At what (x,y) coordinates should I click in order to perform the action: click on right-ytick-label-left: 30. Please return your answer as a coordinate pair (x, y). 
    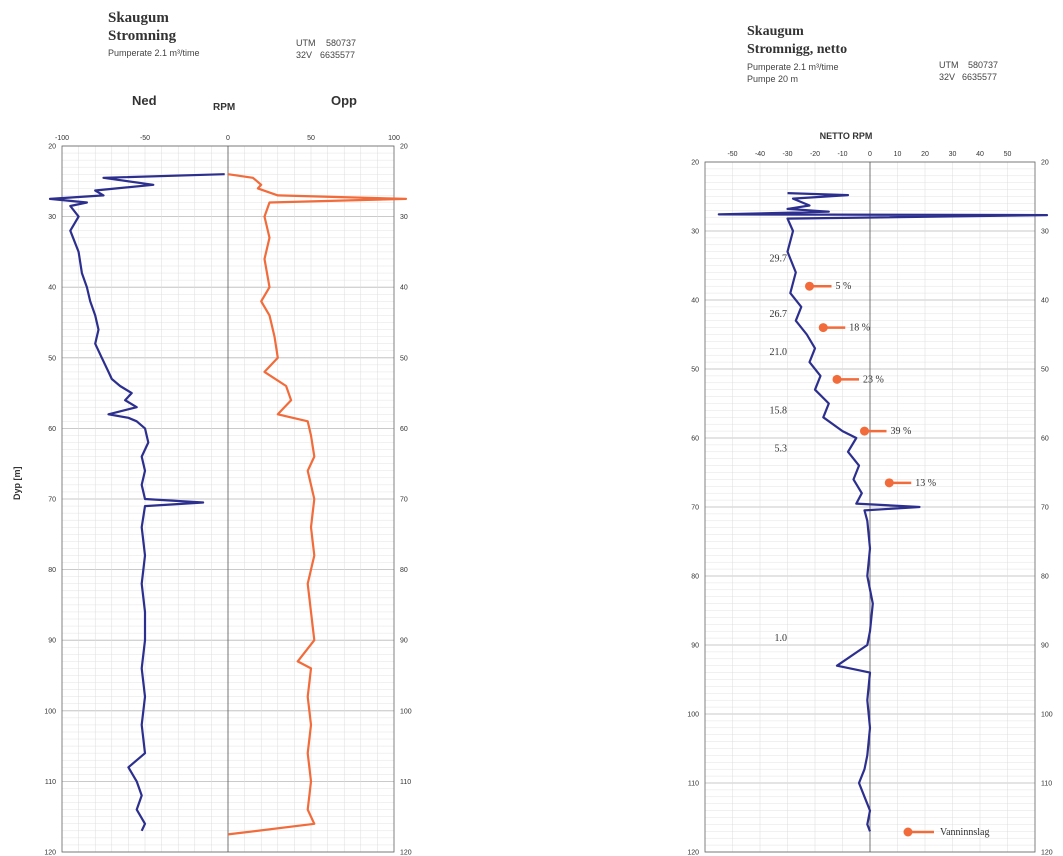
    Looking at the image, I should click on (695, 232).